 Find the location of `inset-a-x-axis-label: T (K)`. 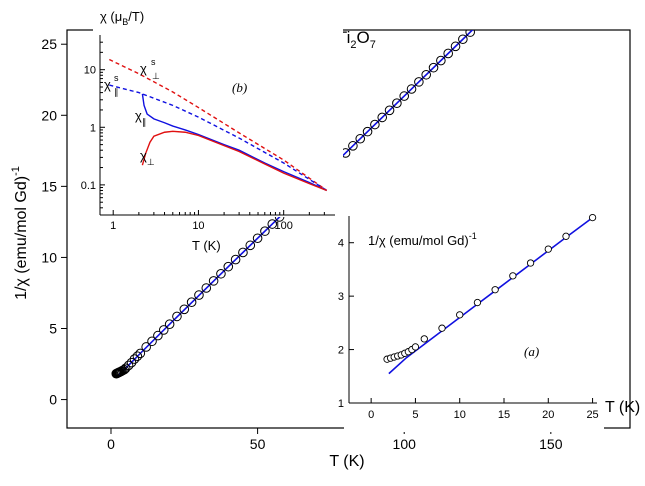

inset-a-x-axis-label: T (K) is located at coordinates (622, 407).